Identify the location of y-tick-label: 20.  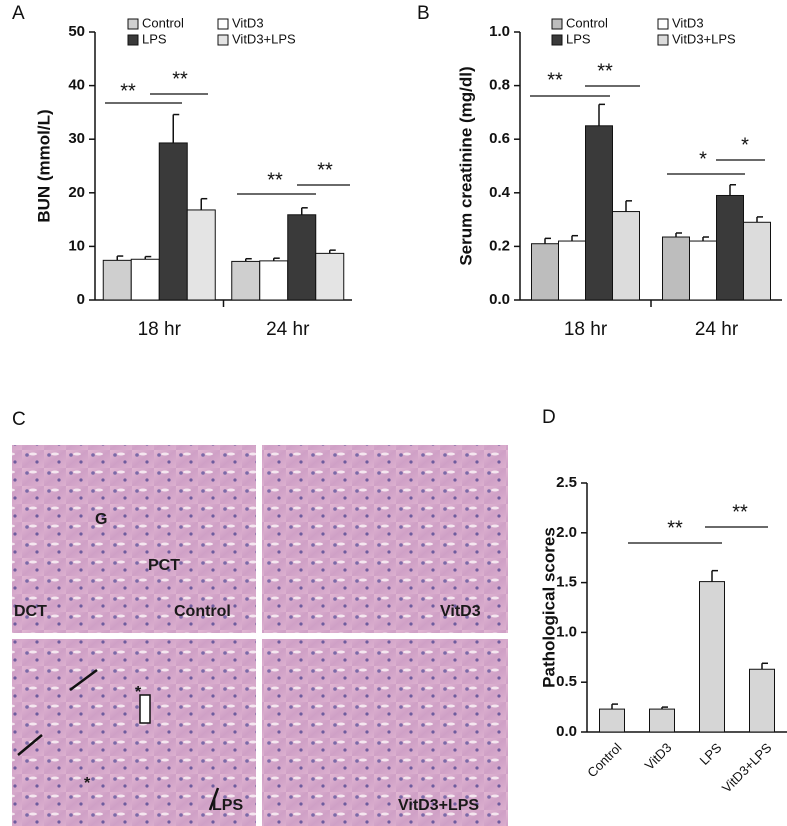
(76, 192).